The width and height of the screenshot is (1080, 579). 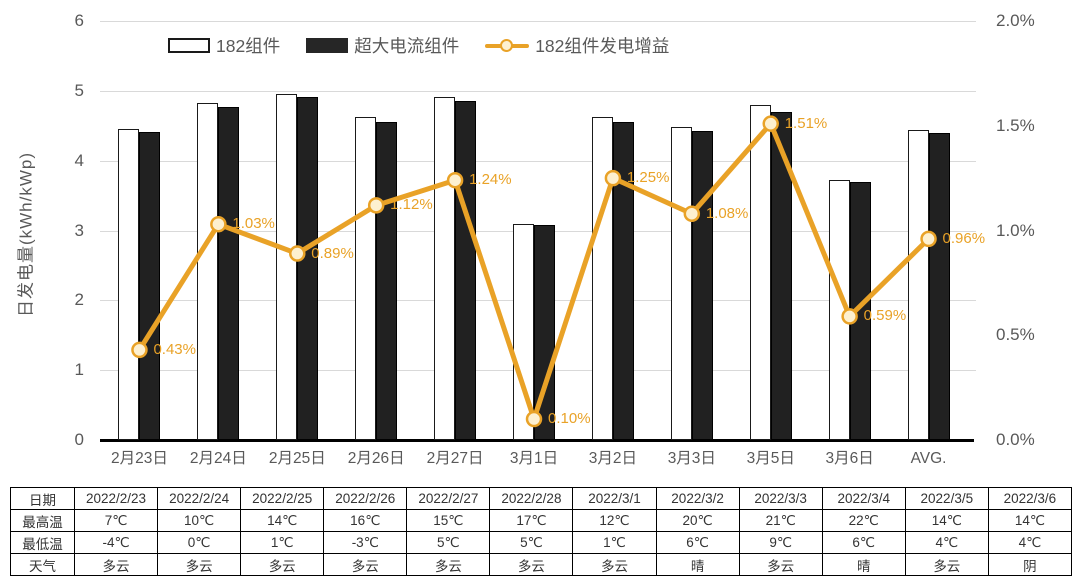 What do you see at coordinates (946, 498) in the screenshot?
I see `table-cell: 2022/3/5` at bounding box center [946, 498].